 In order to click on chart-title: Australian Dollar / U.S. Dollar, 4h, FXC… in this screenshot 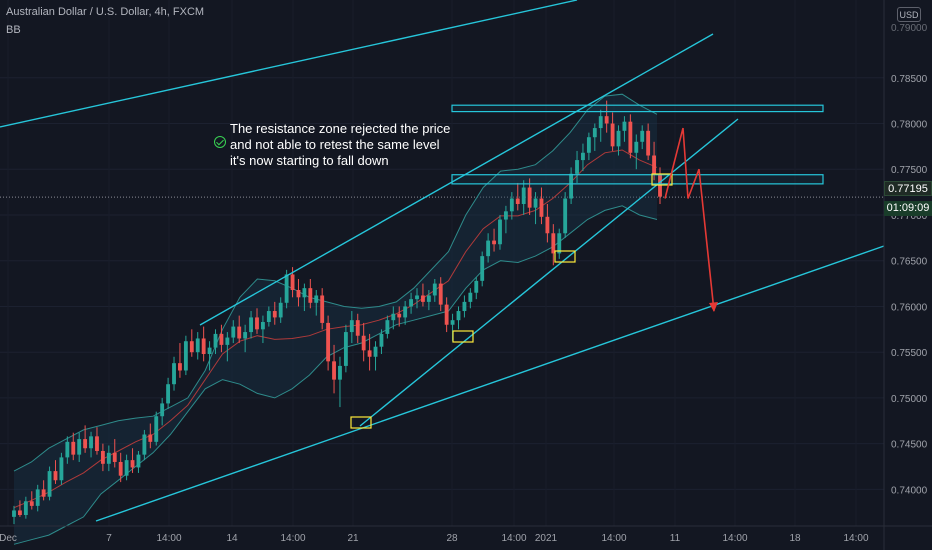, I will do `click(105, 12)`.